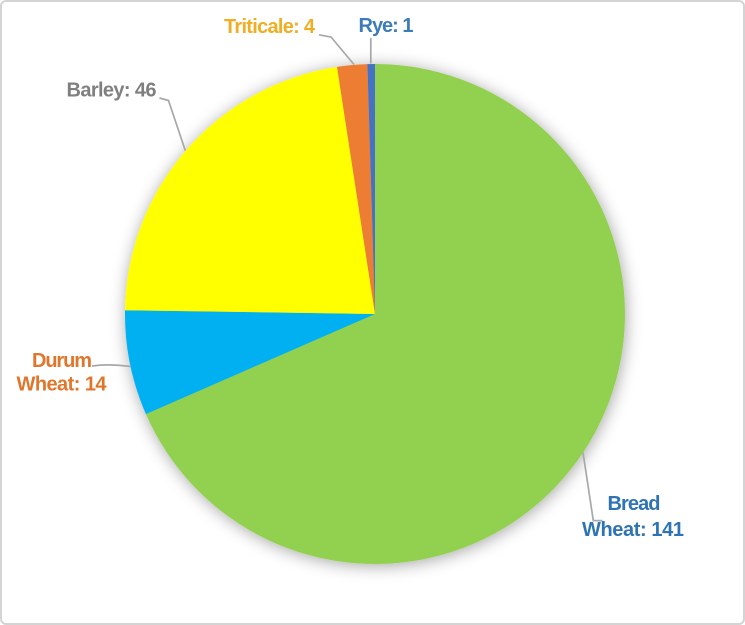 Image resolution: width=745 pixels, height=625 pixels. What do you see at coordinates (62, 384) in the screenshot?
I see `svg-text: Wheat: 14` at bounding box center [62, 384].